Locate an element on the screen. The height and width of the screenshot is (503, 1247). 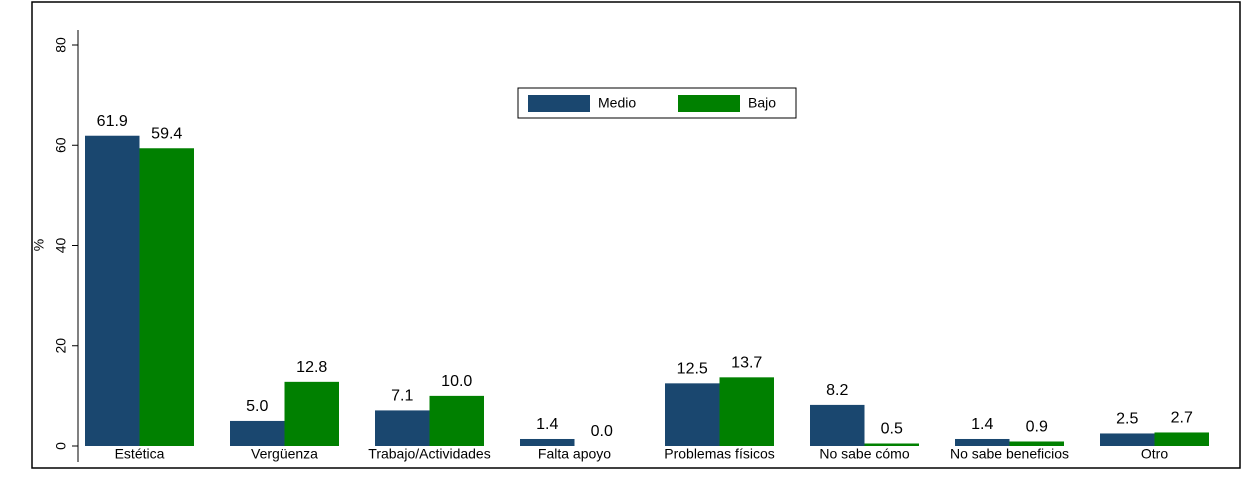
y-tick-label: 0 is located at coordinates (61, 446).